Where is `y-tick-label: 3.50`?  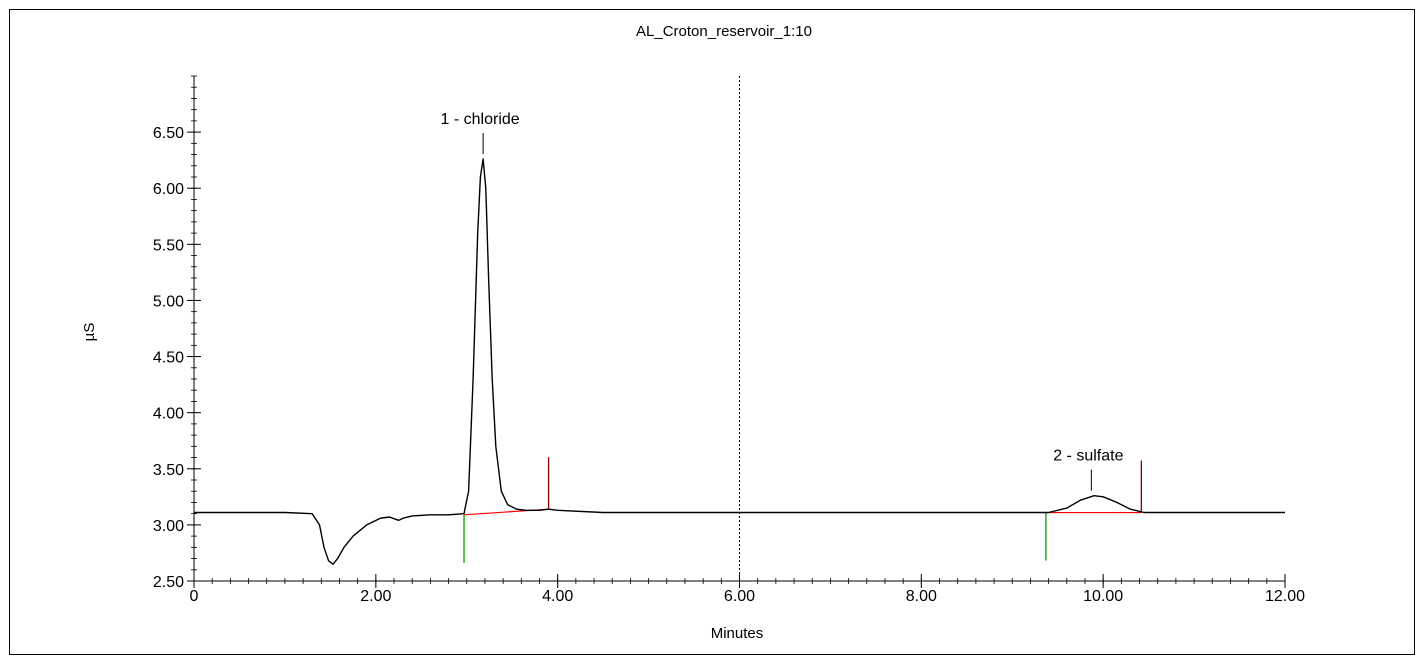
y-tick-label: 3.50 is located at coordinates (168, 470).